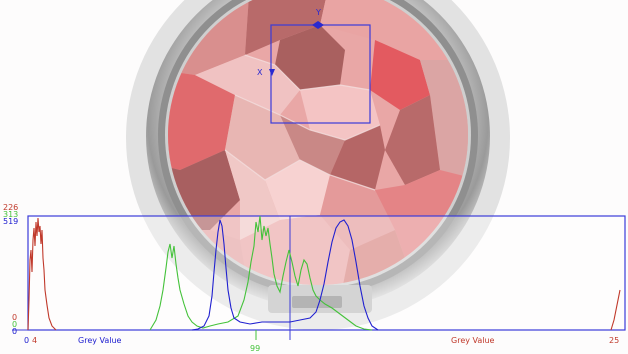 The height and width of the screenshot is (354, 628). What do you see at coordinates (255, 348) in the screenshot?
I see `green-marker-value: 99` at bounding box center [255, 348].